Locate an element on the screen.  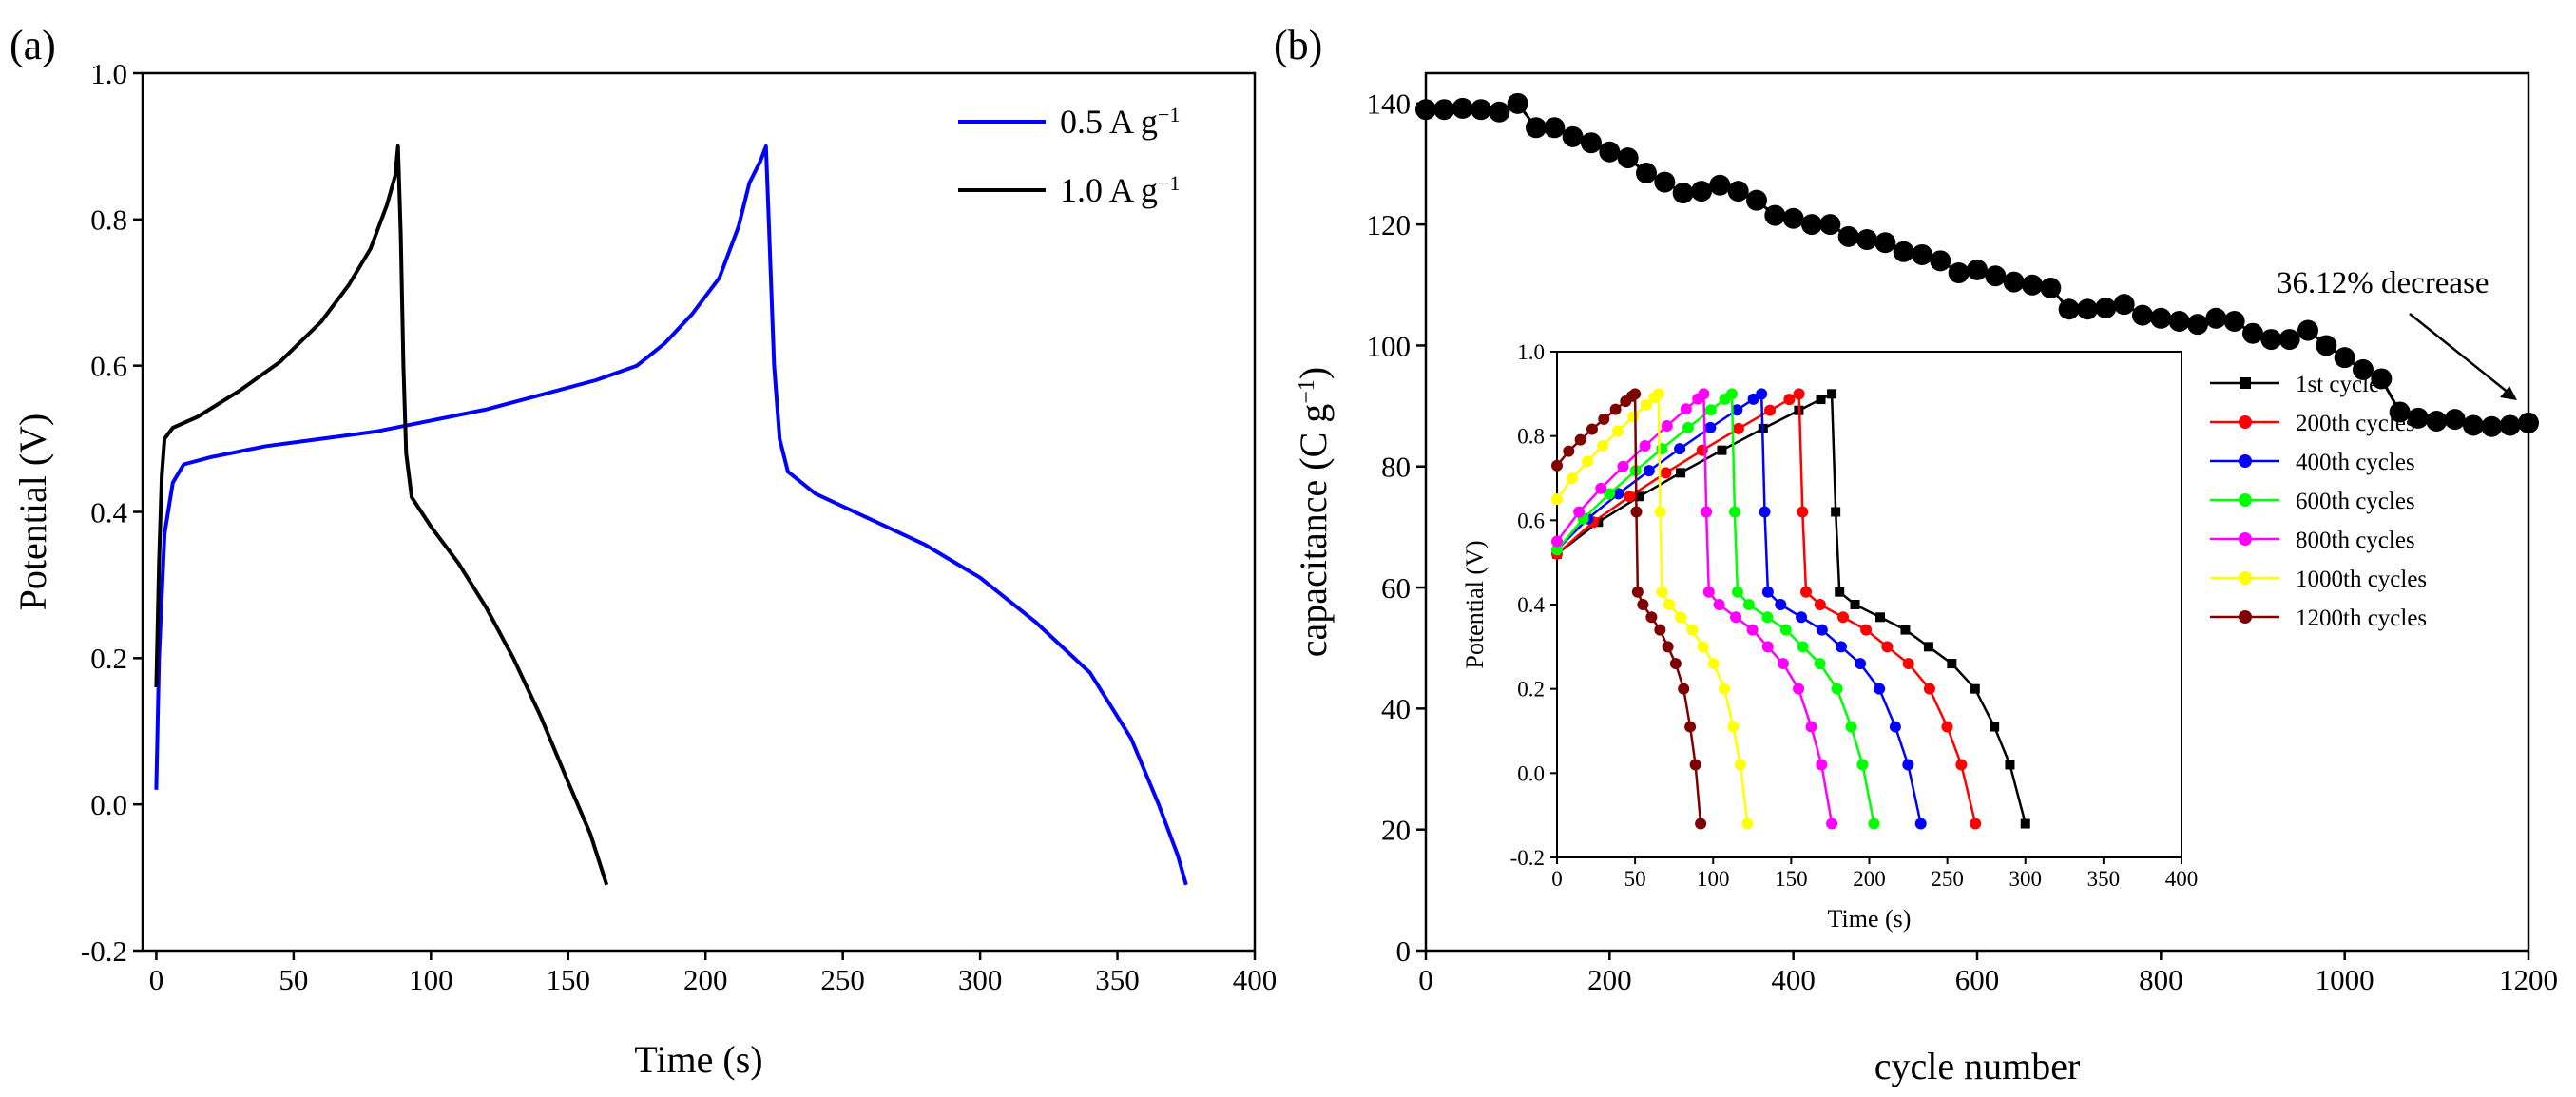
x-tick-label: 150 is located at coordinates (569, 979).